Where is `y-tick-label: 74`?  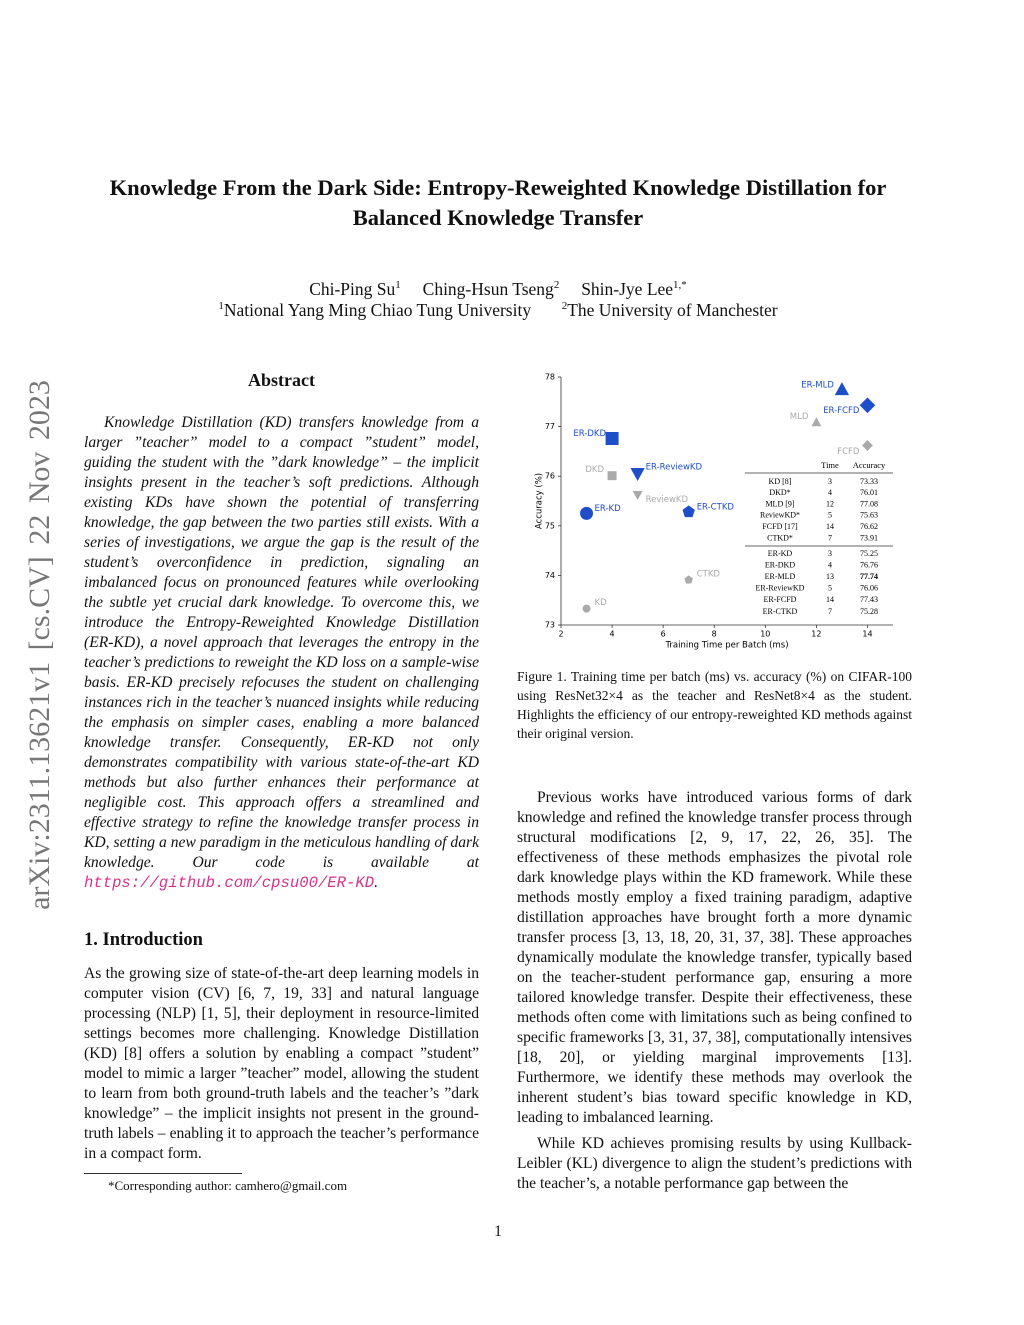 y-tick-label: 74 is located at coordinates (550, 575).